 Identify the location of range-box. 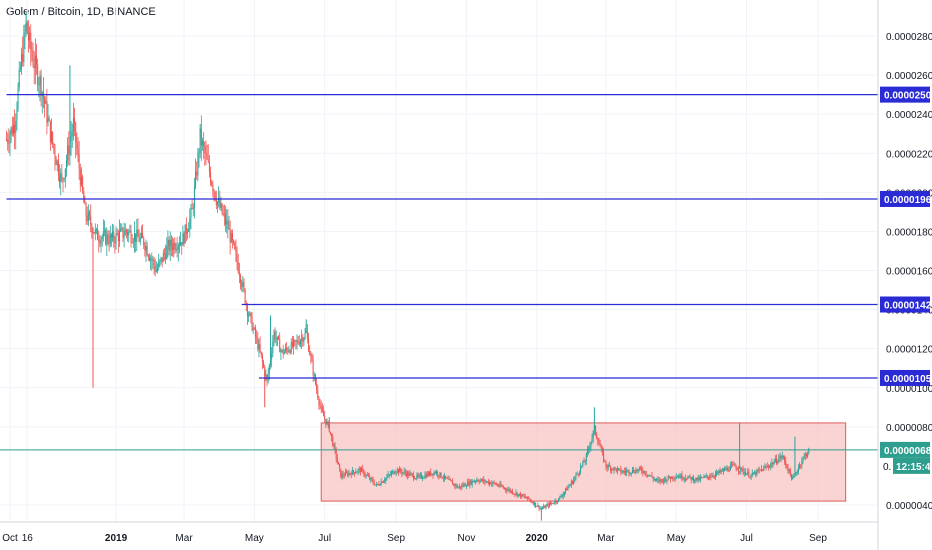
(583, 462).